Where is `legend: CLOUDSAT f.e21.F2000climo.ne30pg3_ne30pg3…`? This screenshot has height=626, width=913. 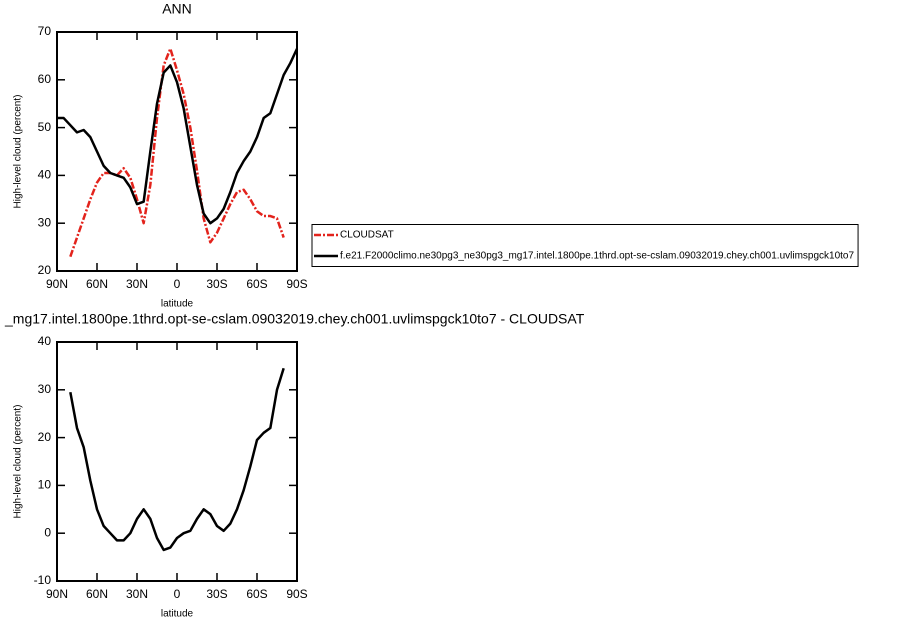
legend: CLOUDSAT f.e21.F2000climo.ne30pg3_ne30pg3… is located at coordinates (585, 245).